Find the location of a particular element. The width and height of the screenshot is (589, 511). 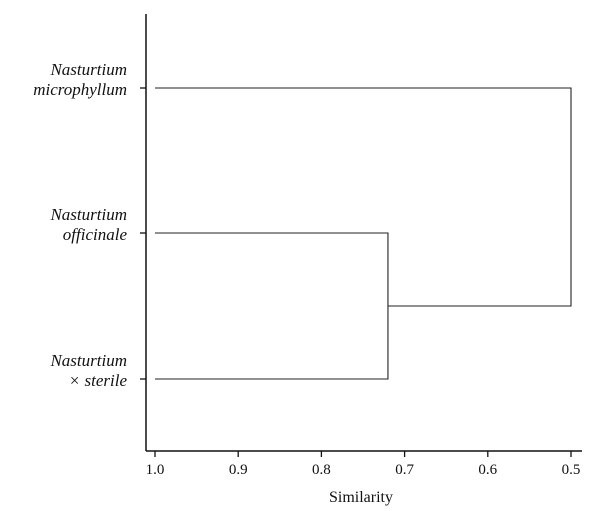

leaf-label-microphyllum: Nasturtium microphyllum is located at coordinates (80, 79).